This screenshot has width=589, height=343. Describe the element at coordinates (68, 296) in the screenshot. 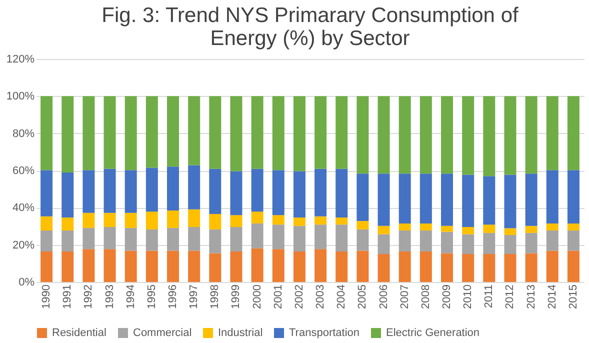

I see `x-tick-label: 1991` at that location.